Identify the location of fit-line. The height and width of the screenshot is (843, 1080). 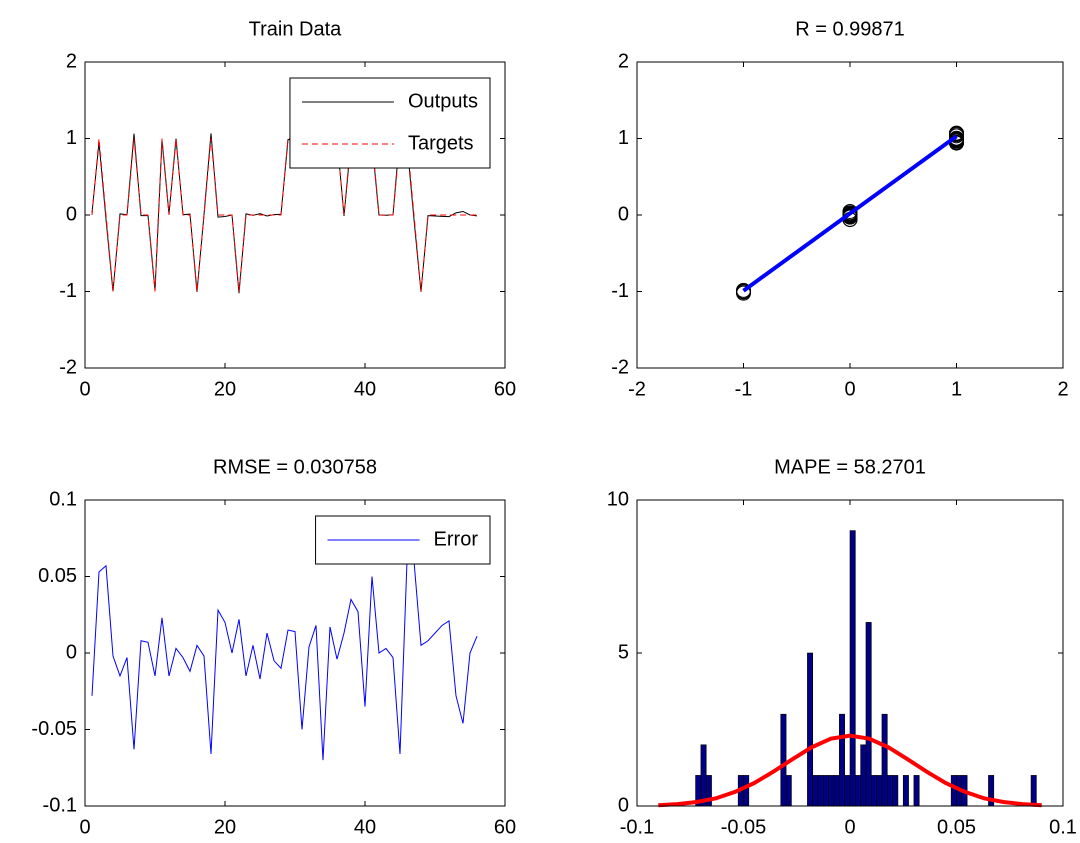
(850, 213).